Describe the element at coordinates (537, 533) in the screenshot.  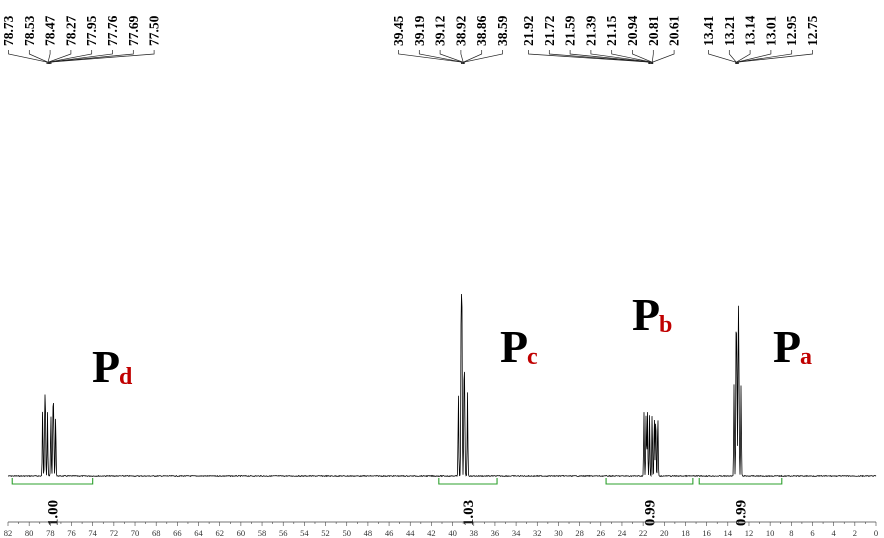
I see `x-tick-label: 32` at that location.